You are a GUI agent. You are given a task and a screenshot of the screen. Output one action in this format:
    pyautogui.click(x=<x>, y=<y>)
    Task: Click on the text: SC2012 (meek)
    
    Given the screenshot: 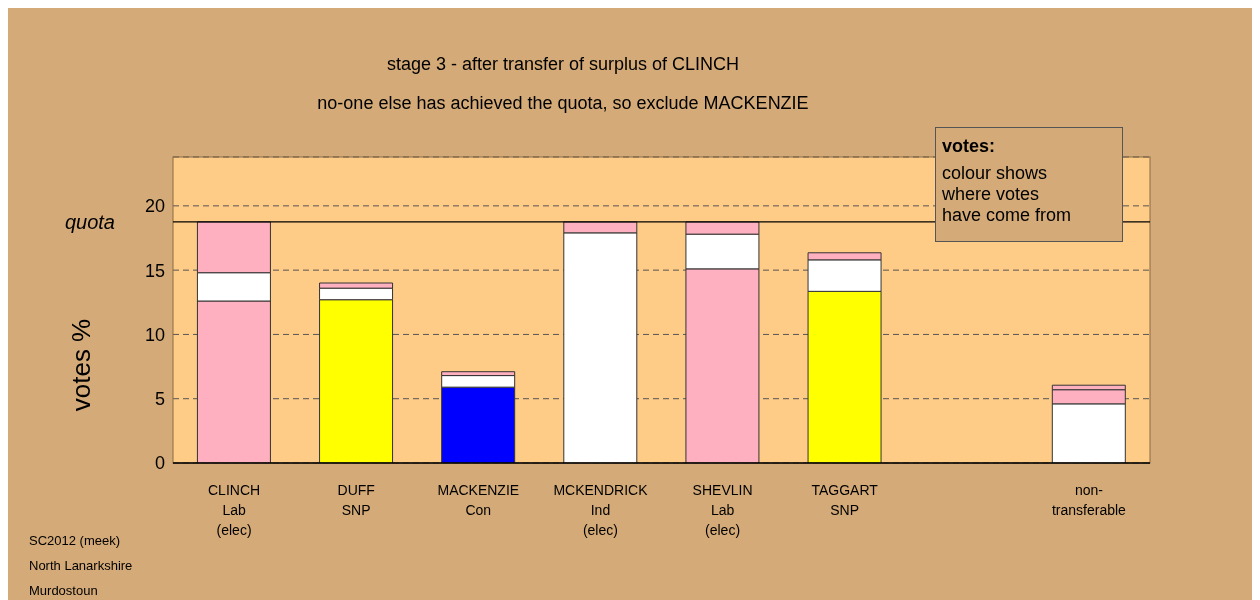 What is the action you would take?
    pyautogui.click(x=75, y=540)
    